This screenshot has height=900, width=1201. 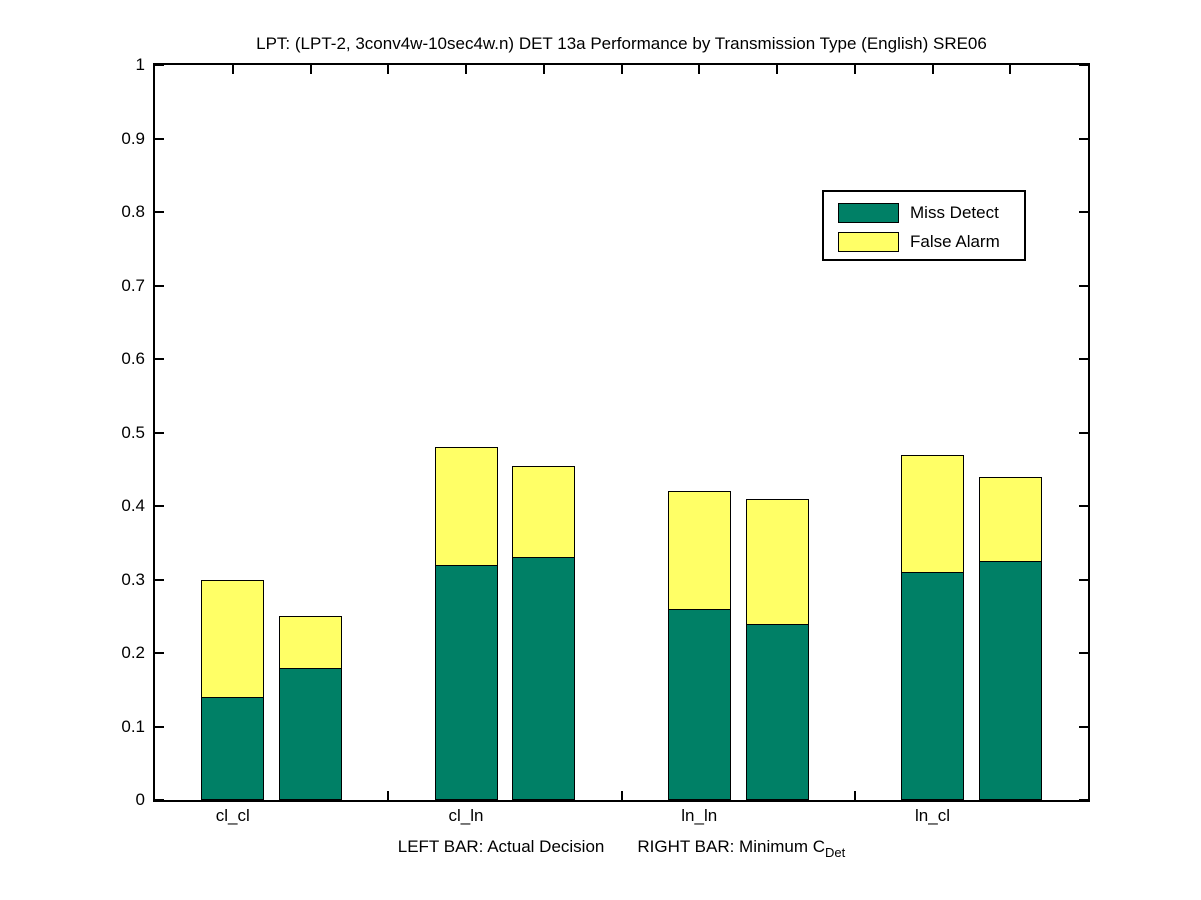 What do you see at coordinates (924, 225) in the screenshot?
I see `legend: Miss Detect False Alarm` at bounding box center [924, 225].